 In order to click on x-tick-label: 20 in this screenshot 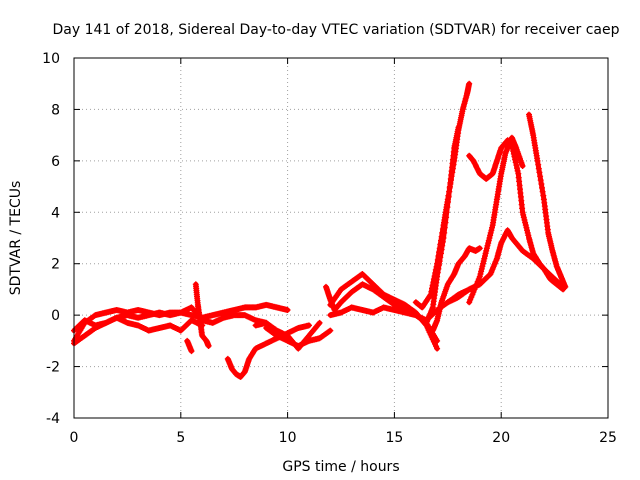, I will do `click(501, 438)`.